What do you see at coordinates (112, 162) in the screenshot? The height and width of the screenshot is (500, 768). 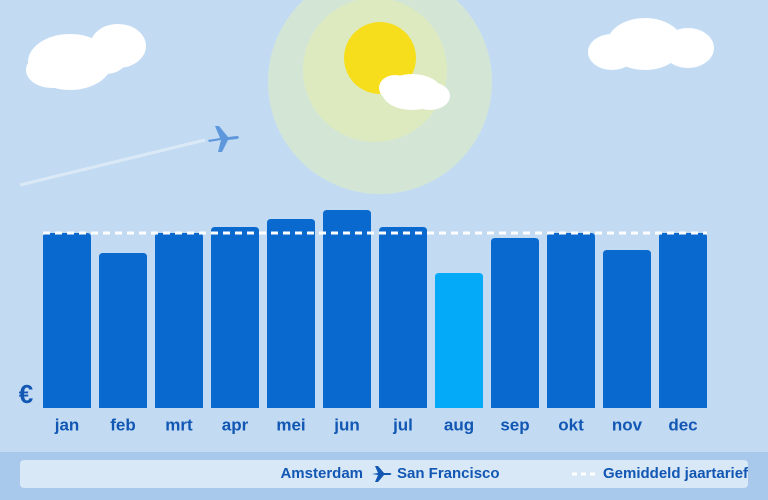 I see `plane-trail` at bounding box center [112, 162].